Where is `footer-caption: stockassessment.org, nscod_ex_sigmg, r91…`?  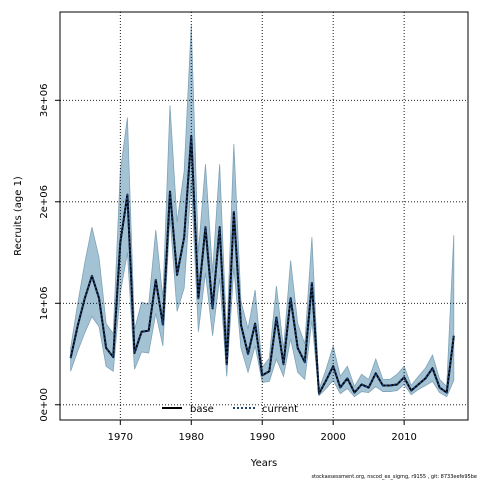
footer-caption: stockassessment.org, nscod_ex_sigmg, r91… is located at coordinates (394, 477).